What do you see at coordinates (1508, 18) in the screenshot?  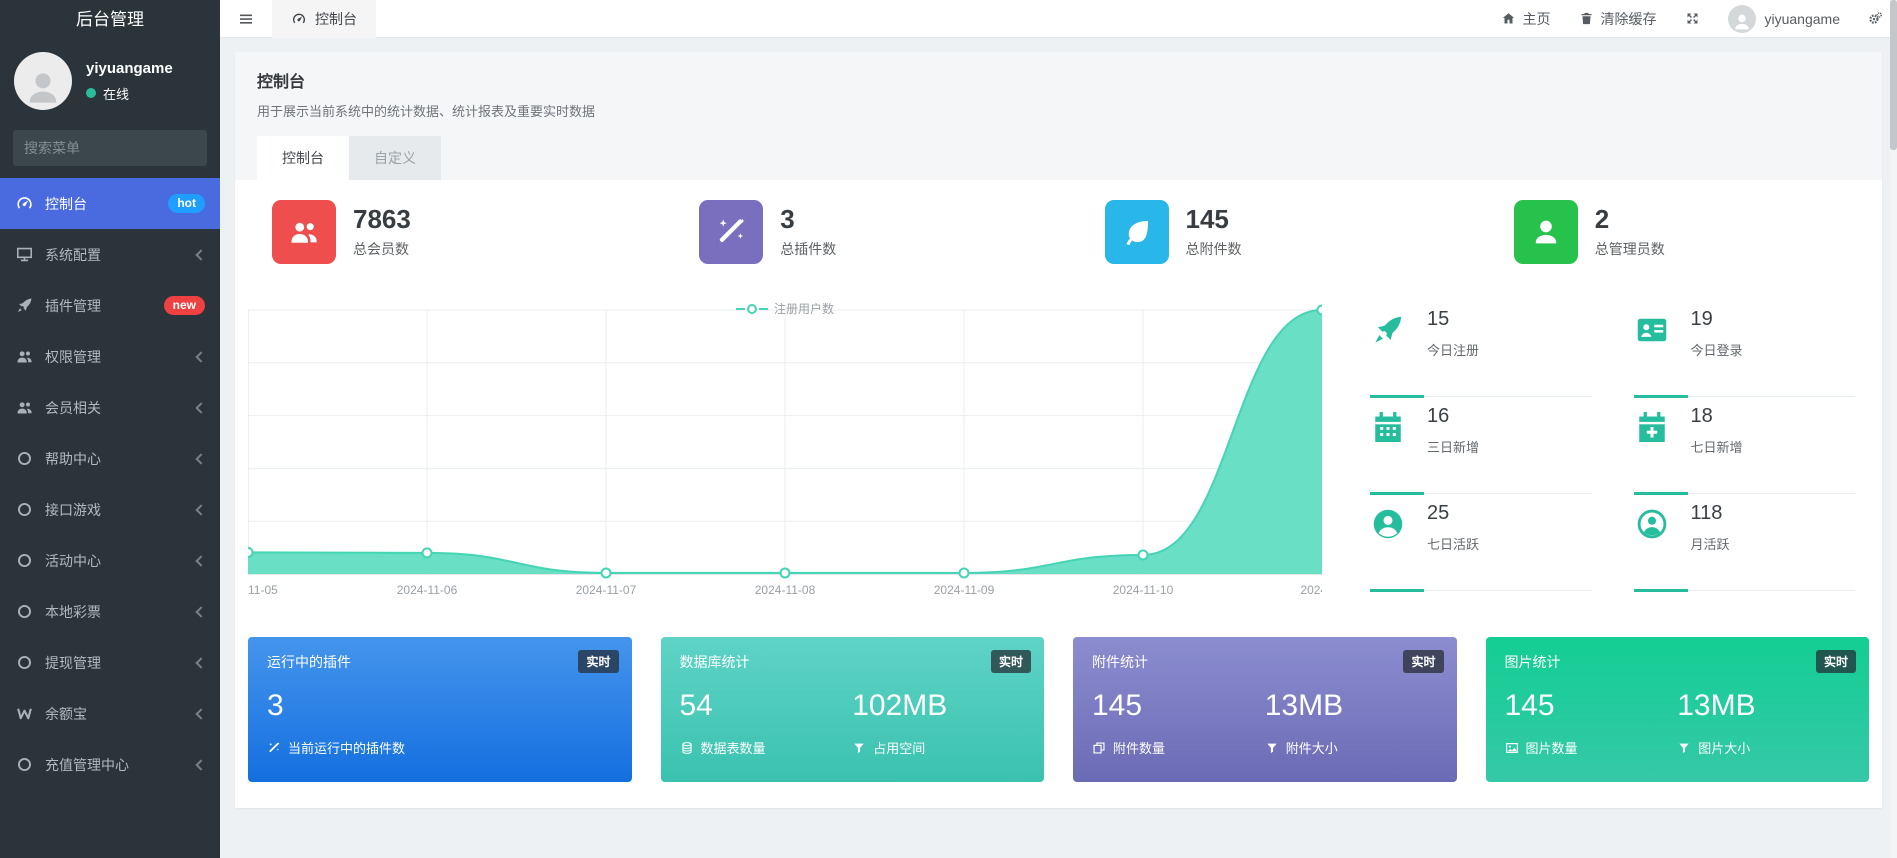 I see `home-icon` at bounding box center [1508, 18].